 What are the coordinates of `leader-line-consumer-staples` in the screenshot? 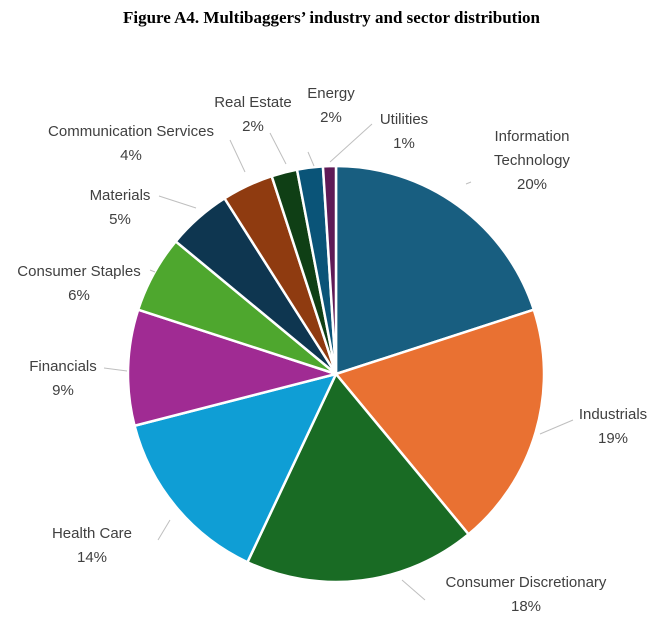 It's located at (152, 271).